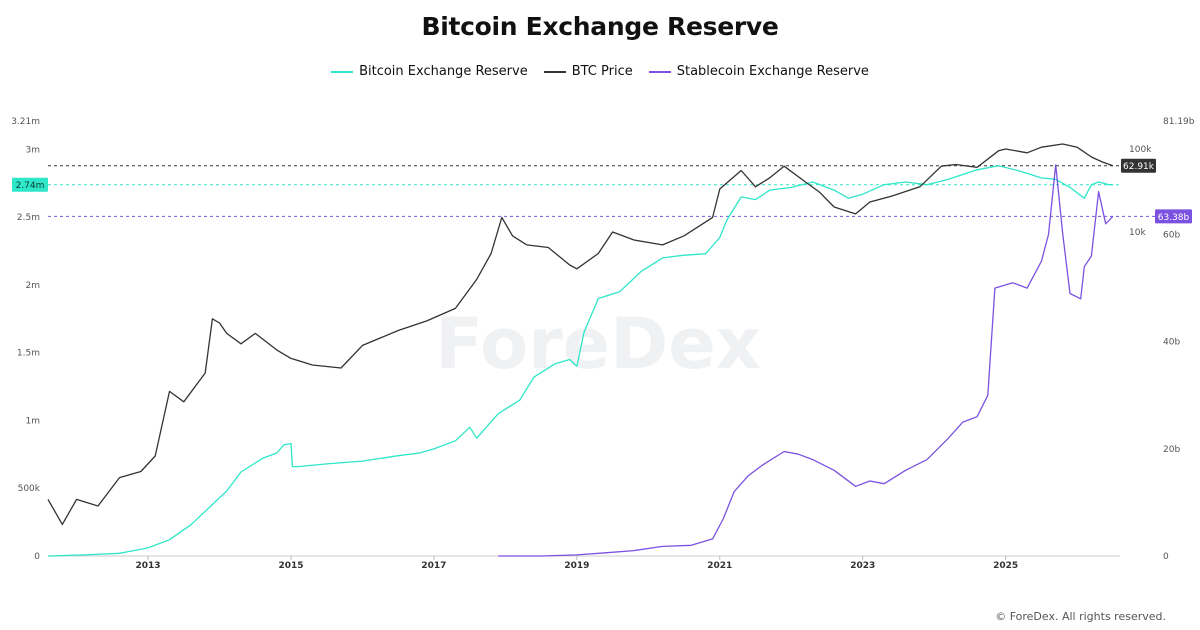 This screenshot has width=1200, height=630. Describe the element at coordinates (1137, 233) in the screenshot. I see `price-tick-label: 10k` at that location.